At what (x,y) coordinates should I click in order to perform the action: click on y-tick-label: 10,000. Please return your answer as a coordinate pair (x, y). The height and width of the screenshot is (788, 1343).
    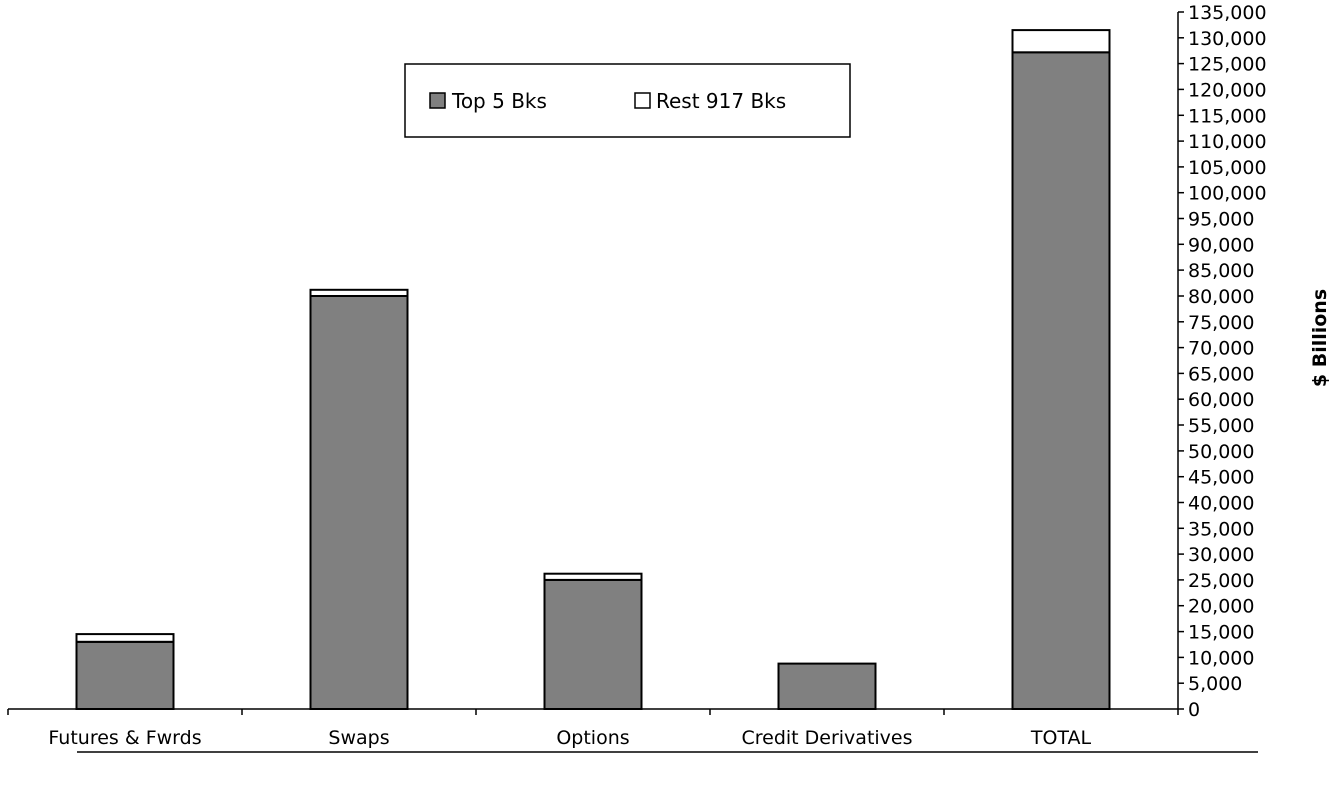
    Looking at the image, I should click on (1221, 658).